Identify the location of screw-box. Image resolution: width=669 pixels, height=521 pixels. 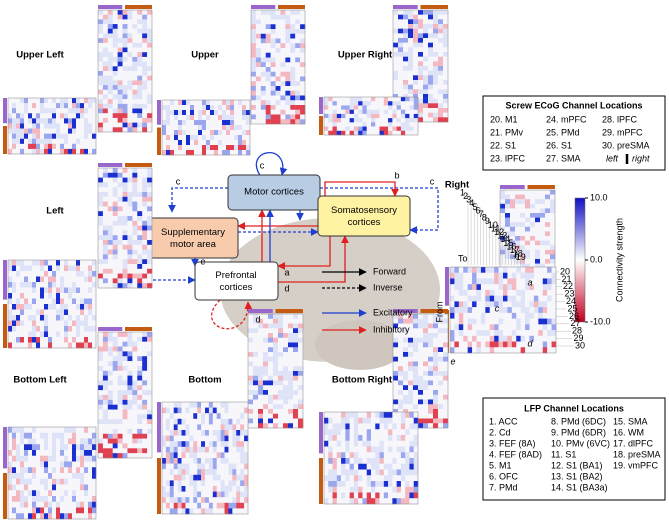
(574, 133).